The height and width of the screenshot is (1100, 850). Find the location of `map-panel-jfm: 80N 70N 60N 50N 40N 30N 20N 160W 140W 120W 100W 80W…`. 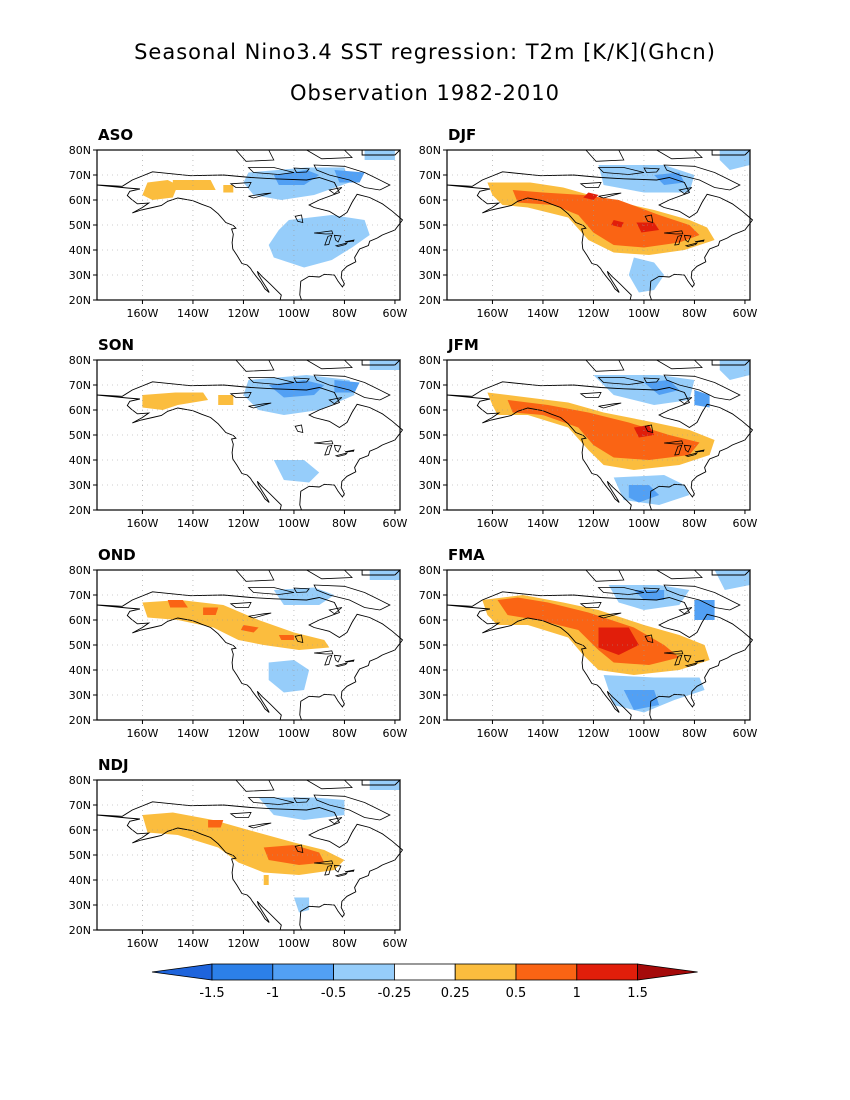

map-panel-jfm: 80N 70N 60N 50N 40N 30N 20N 160W 140W 120W 100W 80W… is located at coordinates (588, 442).